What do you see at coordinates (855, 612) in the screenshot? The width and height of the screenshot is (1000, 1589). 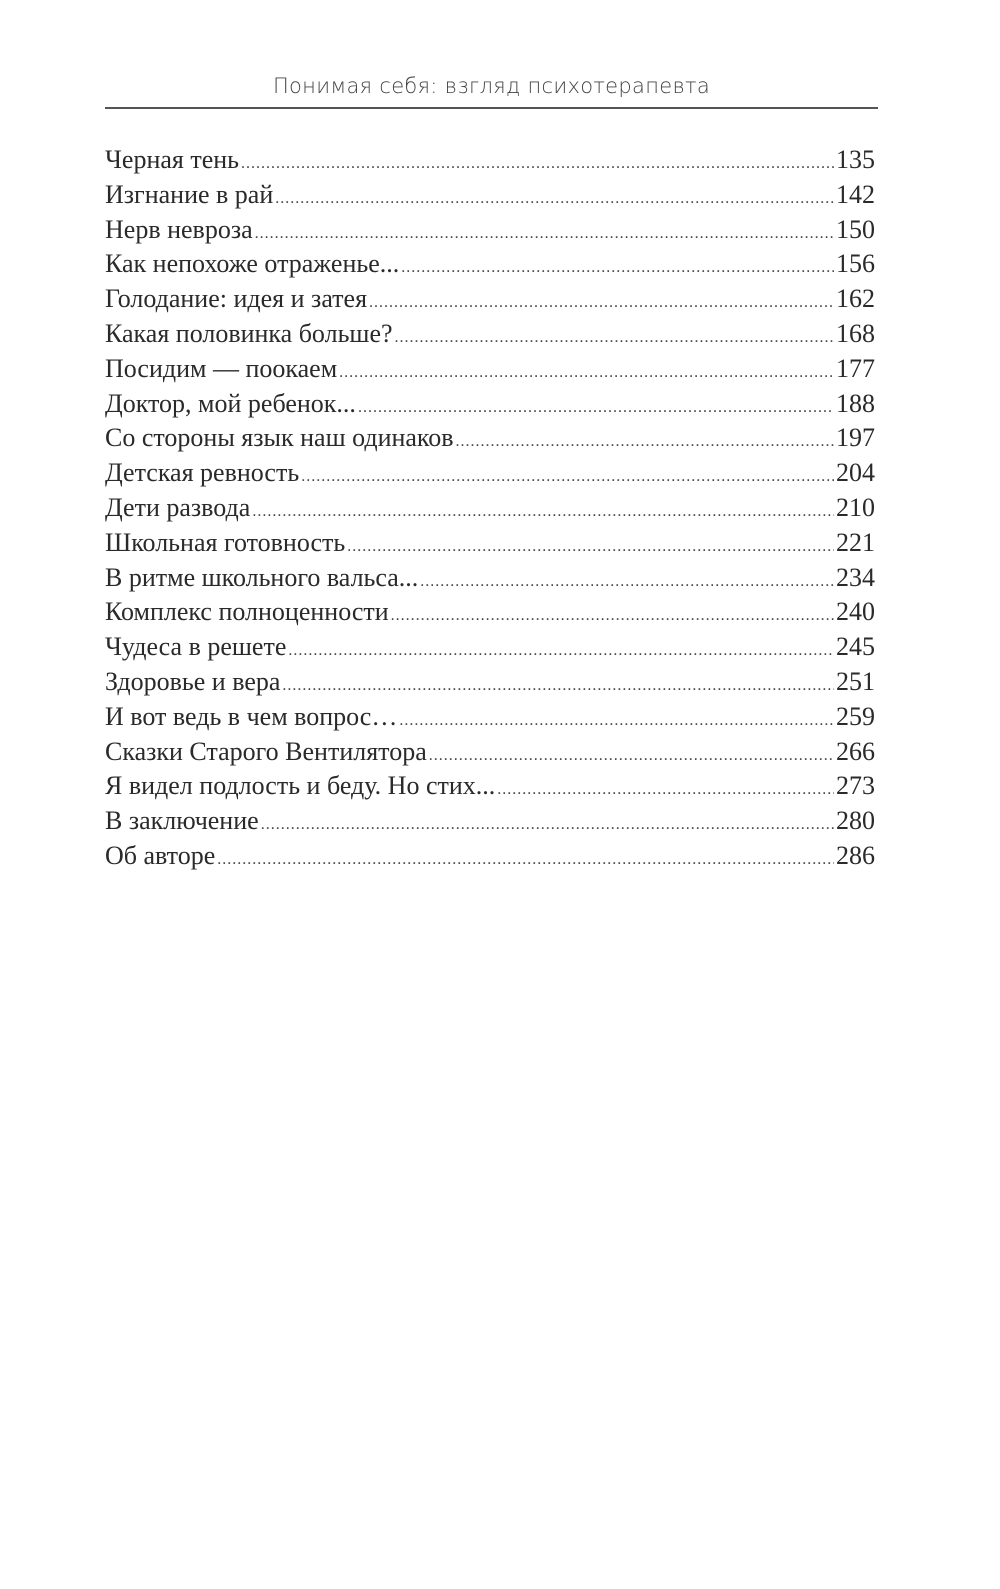 I see `toc-entry-page: 240` at bounding box center [855, 612].